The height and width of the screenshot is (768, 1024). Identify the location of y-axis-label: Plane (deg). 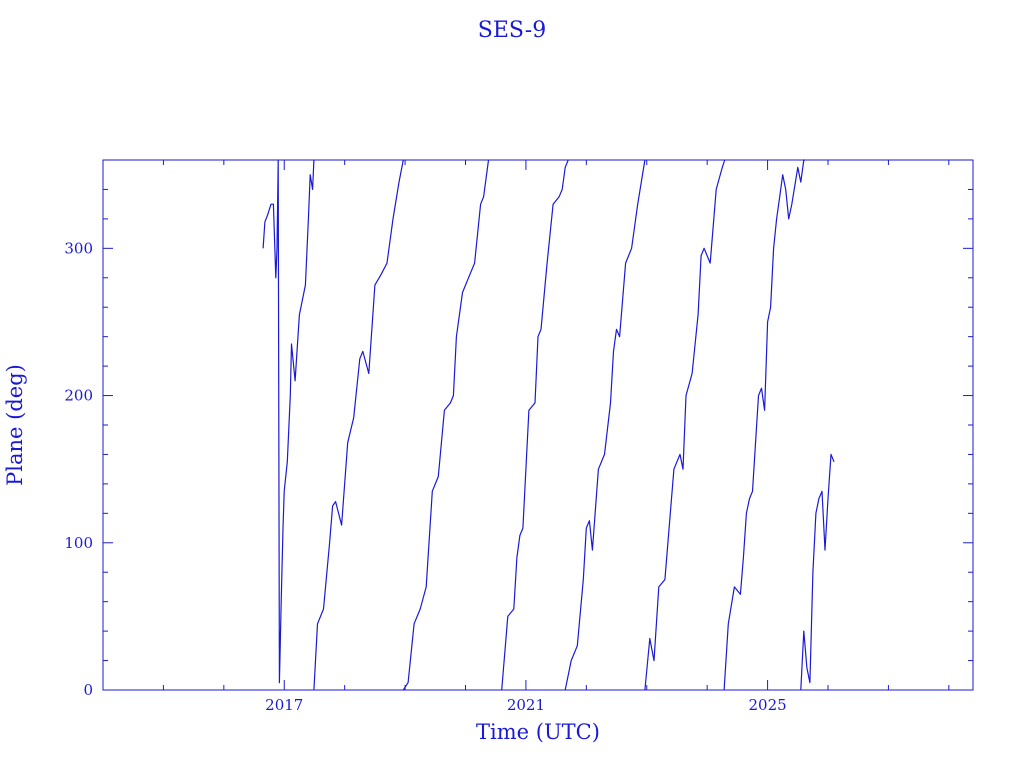
(15, 425).